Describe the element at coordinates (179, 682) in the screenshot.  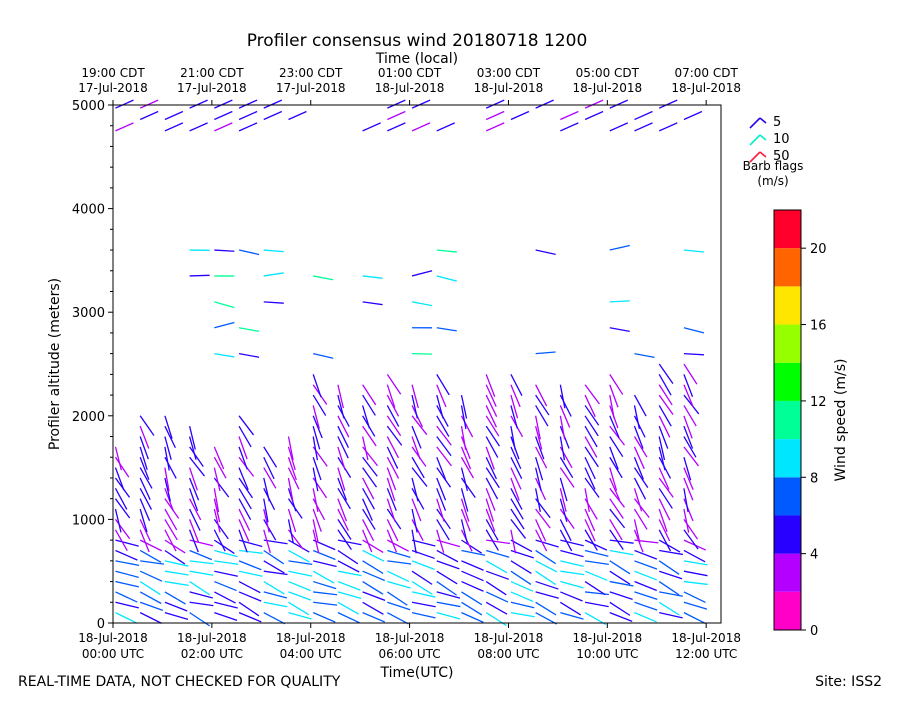
I see `quality-disclaimer: REAL-TIME DATA, NOT CHECKED FOR QUALITY` at that location.